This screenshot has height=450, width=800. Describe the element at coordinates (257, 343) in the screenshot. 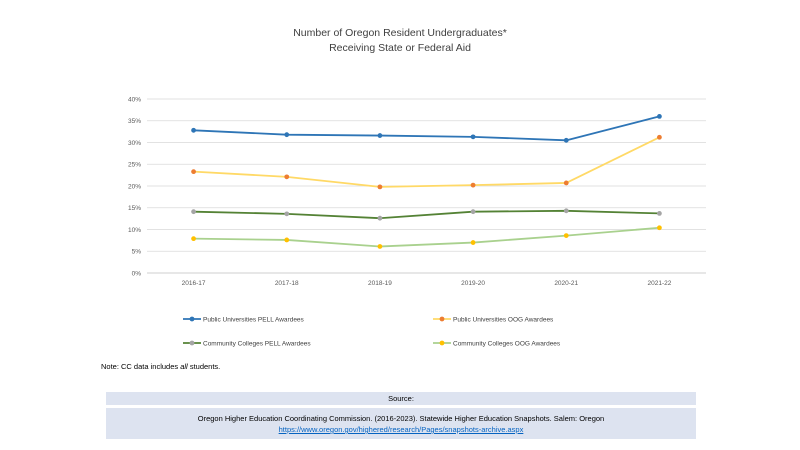

I see `legend-label: Community Colleges PELL Awardees` at that location.